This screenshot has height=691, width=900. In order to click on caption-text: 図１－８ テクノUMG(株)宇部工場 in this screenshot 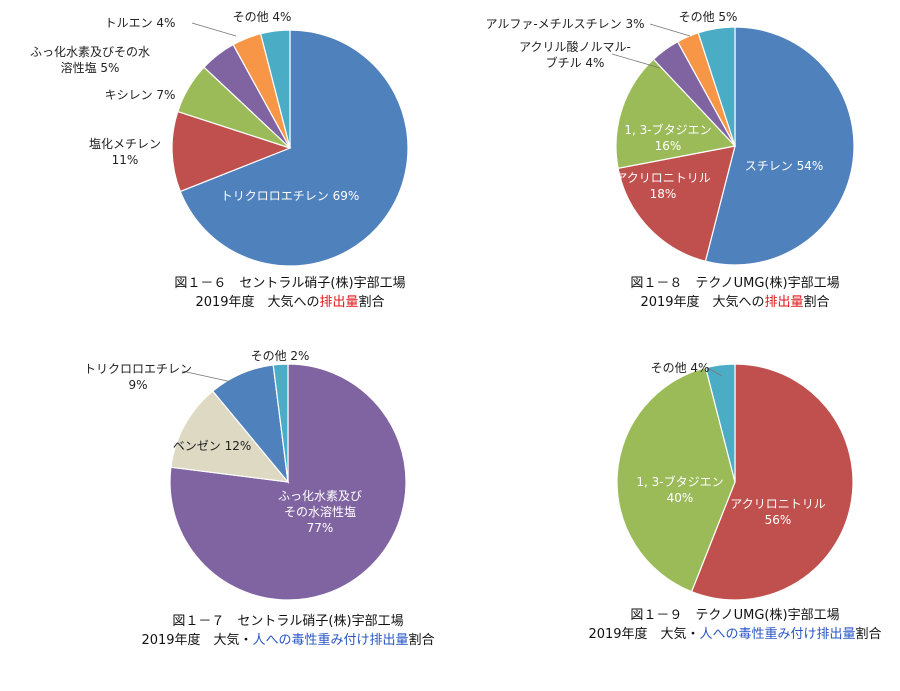, I will do `click(735, 283)`.